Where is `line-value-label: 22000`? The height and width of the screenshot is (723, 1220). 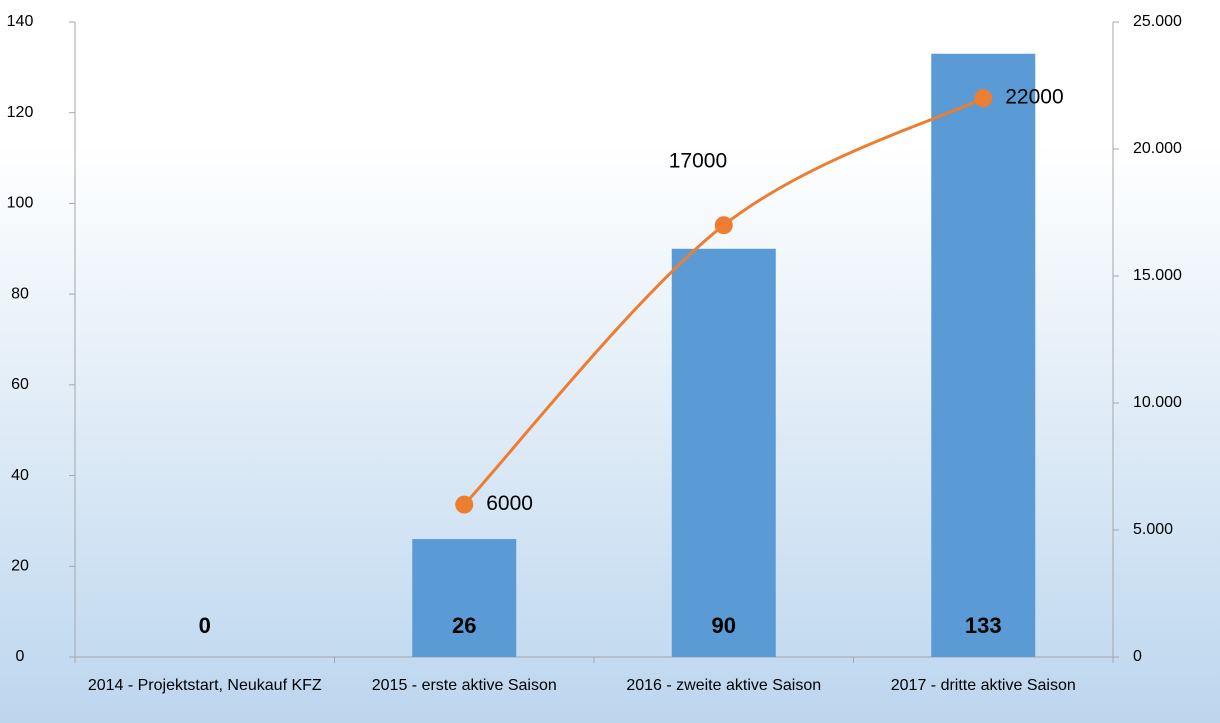 line-value-label: 22000 is located at coordinates (1034, 97).